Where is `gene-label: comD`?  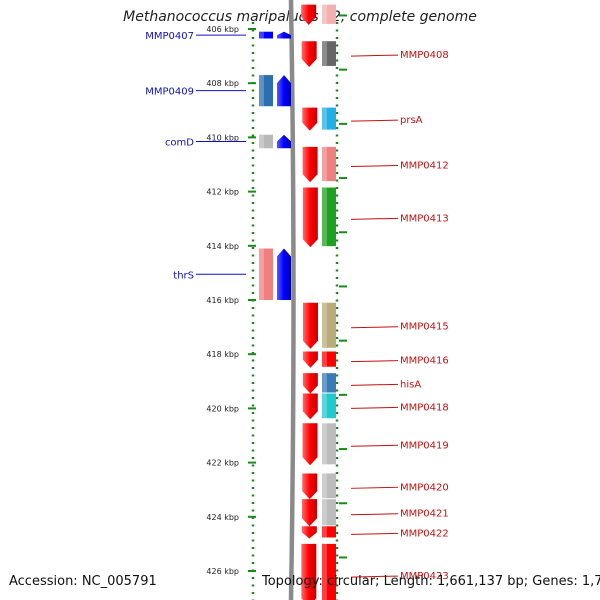
gene-label: comD is located at coordinates (179, 142).